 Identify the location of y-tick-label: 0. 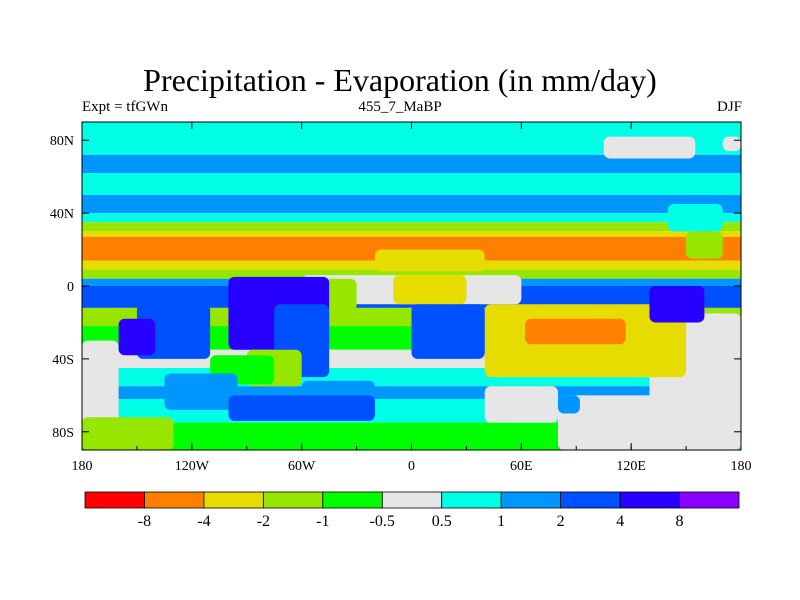
(70, 287).